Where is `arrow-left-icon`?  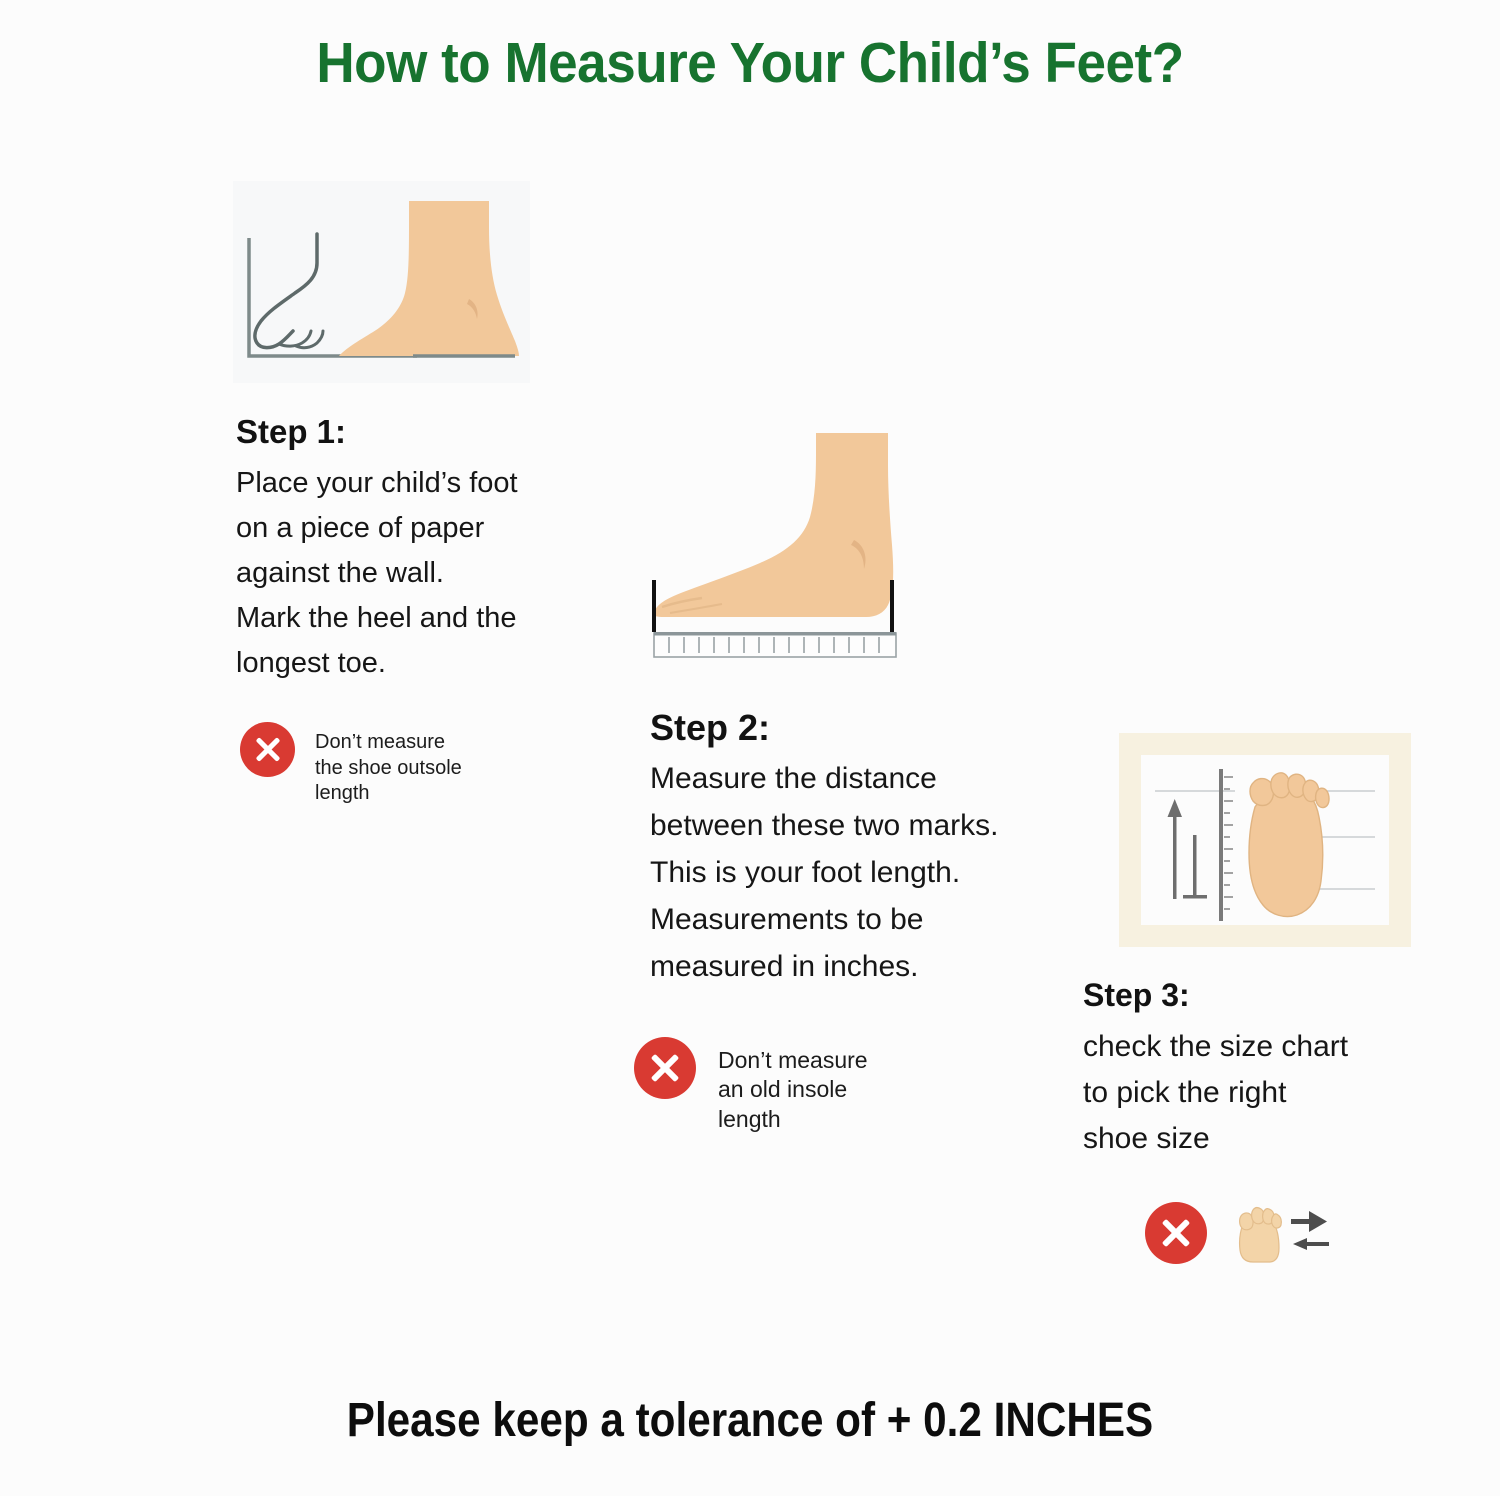
arrow-left-icon is located at coordinates (1311, 1244).